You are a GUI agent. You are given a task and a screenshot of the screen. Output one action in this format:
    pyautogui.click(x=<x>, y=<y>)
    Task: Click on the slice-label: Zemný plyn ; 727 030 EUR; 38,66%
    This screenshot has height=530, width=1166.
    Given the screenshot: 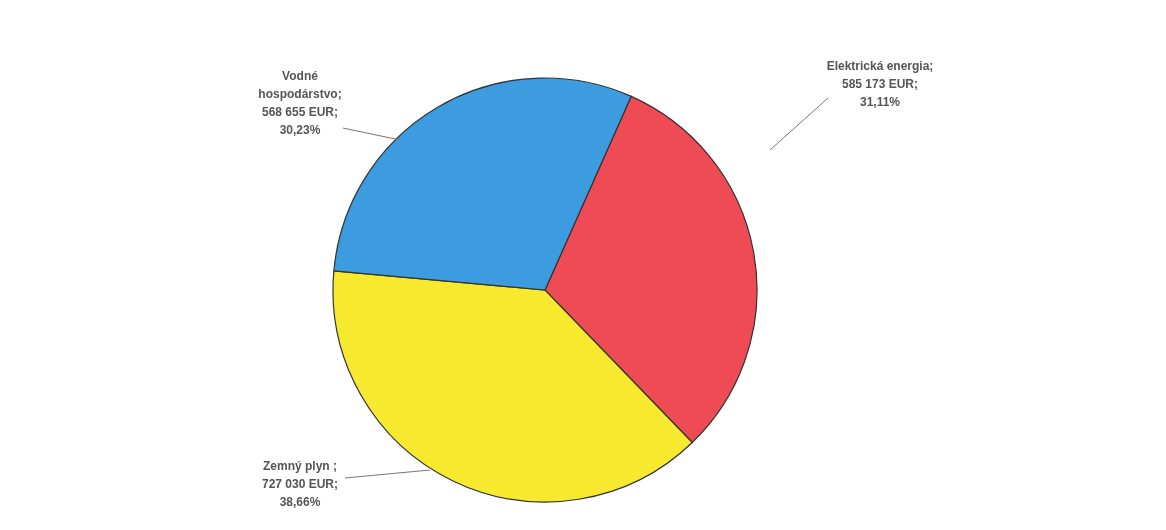 What is the action you would take?
    pyautogui.click(x=300, y=484)
    